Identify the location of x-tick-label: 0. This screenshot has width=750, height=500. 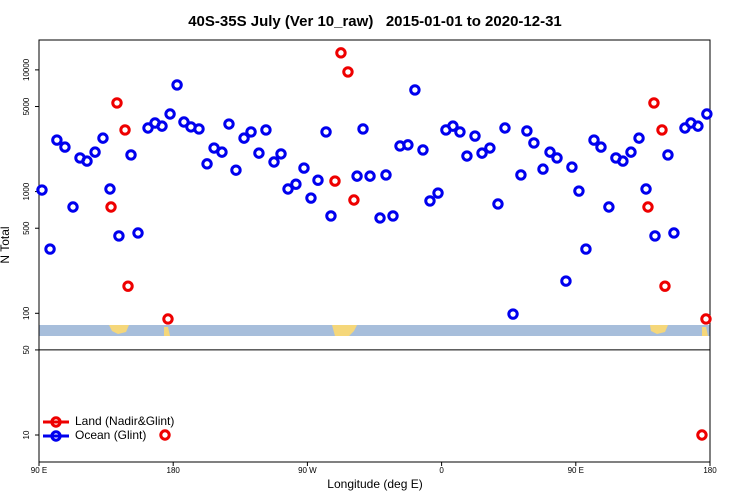
(441, 470).